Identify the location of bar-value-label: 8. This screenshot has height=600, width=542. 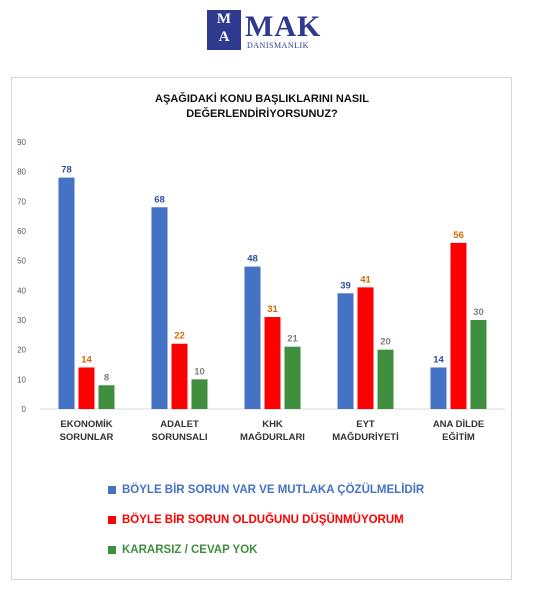
(106, 377).